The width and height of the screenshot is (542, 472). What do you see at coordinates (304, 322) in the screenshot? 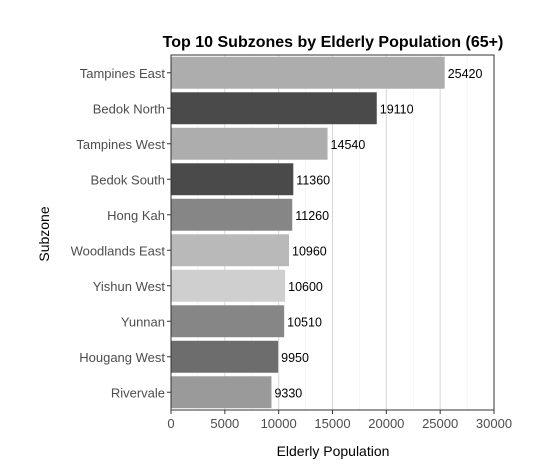
I see `bar-value-label: 10510` at bounding box center [304, 322].